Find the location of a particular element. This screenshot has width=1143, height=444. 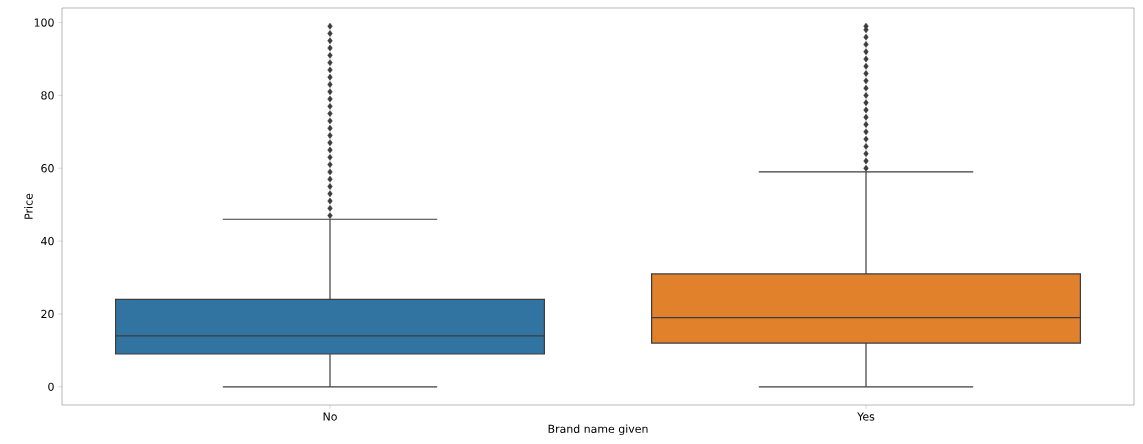

y-tick-label: 0 is located at coordinates (51, 386).